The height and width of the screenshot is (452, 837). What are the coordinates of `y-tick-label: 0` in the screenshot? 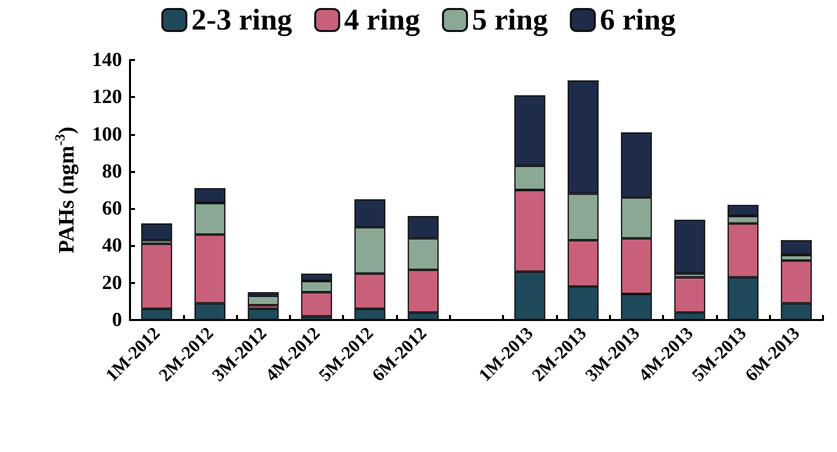 It's located at (117, 320).